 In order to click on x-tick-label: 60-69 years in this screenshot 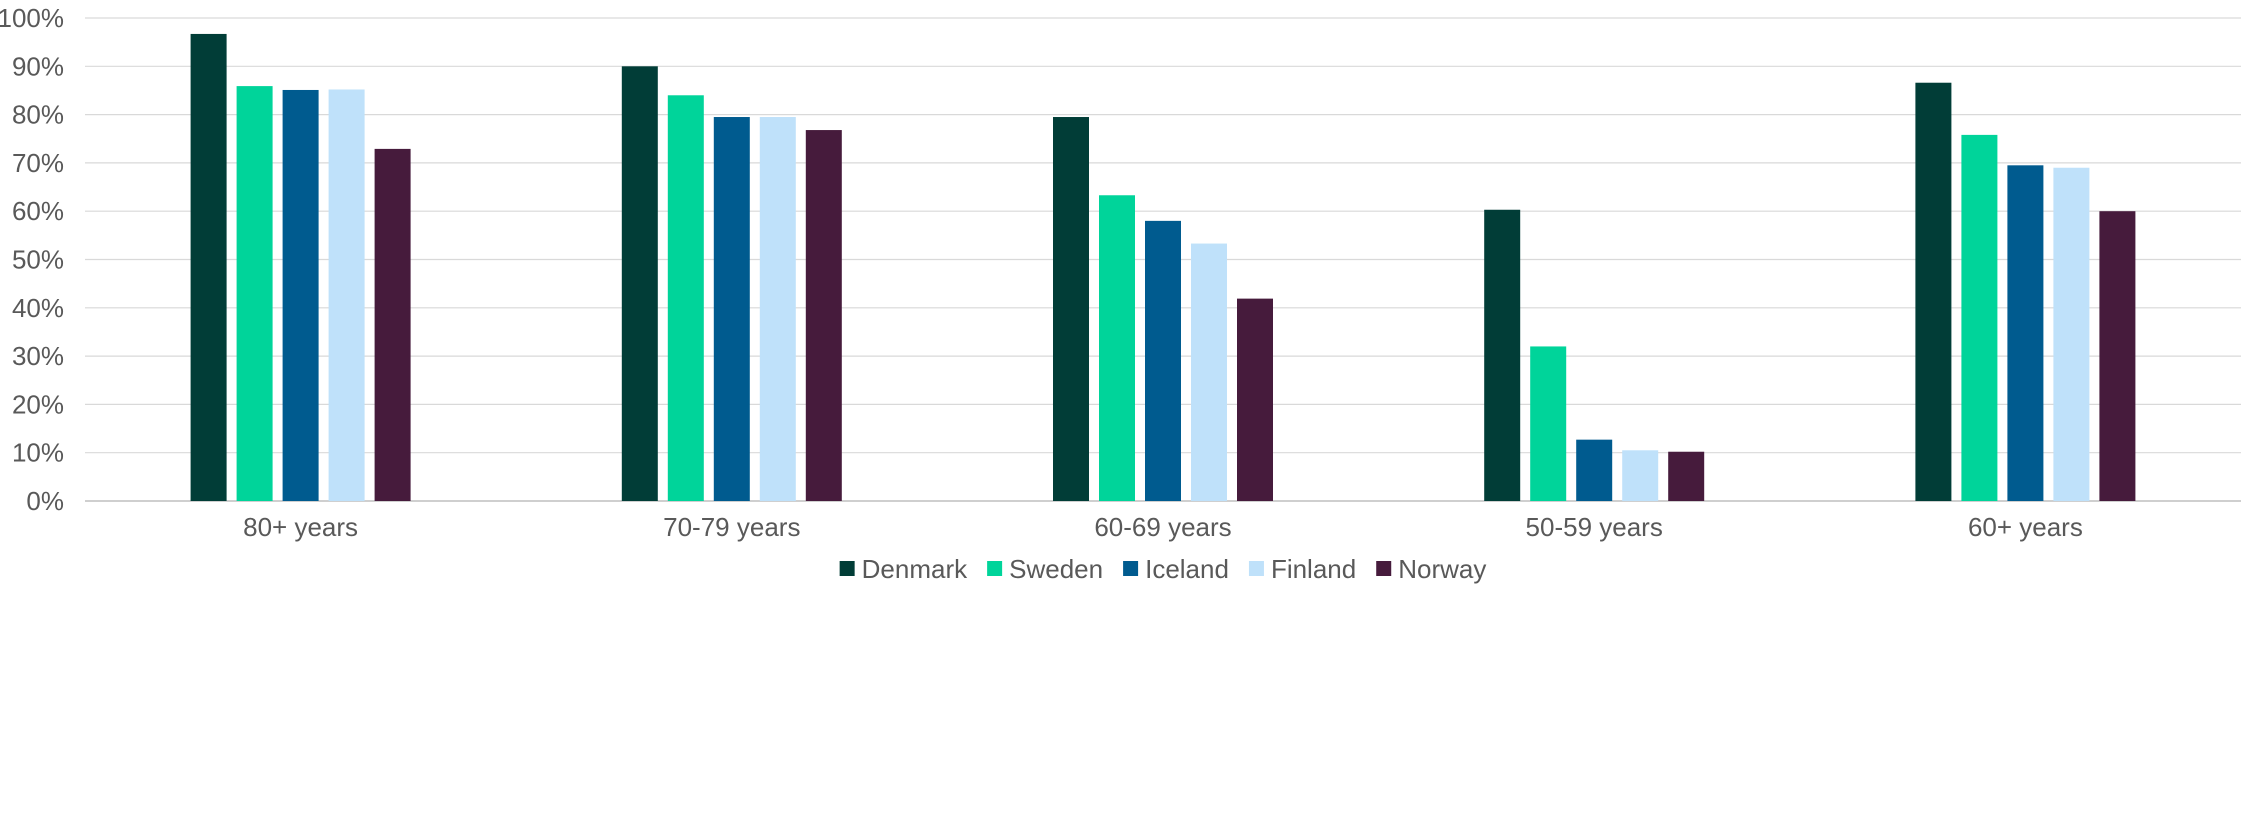, I will do `click(1162, 527)`.